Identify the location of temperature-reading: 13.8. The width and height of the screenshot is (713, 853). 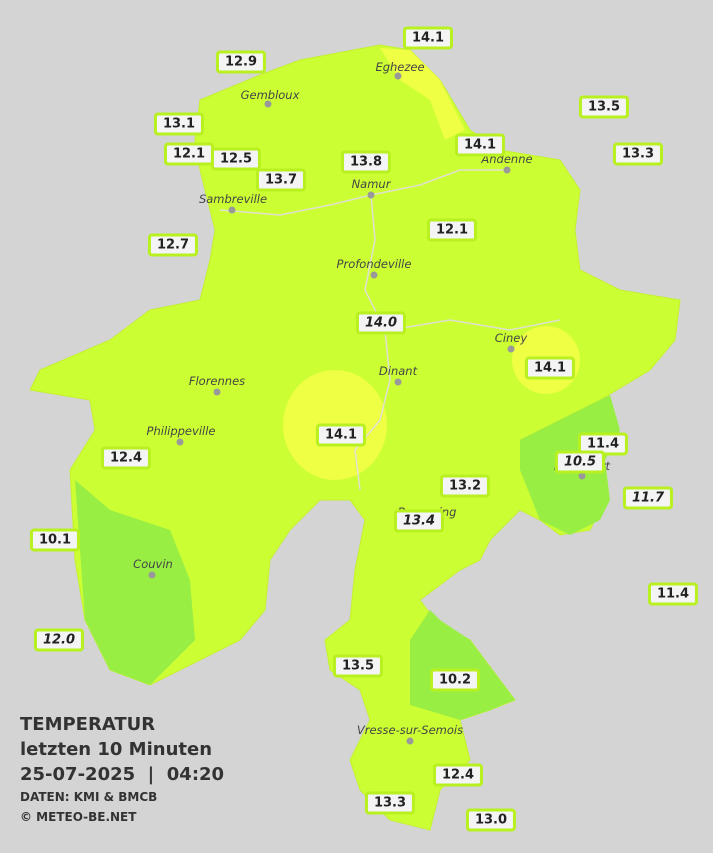
(366, 162).